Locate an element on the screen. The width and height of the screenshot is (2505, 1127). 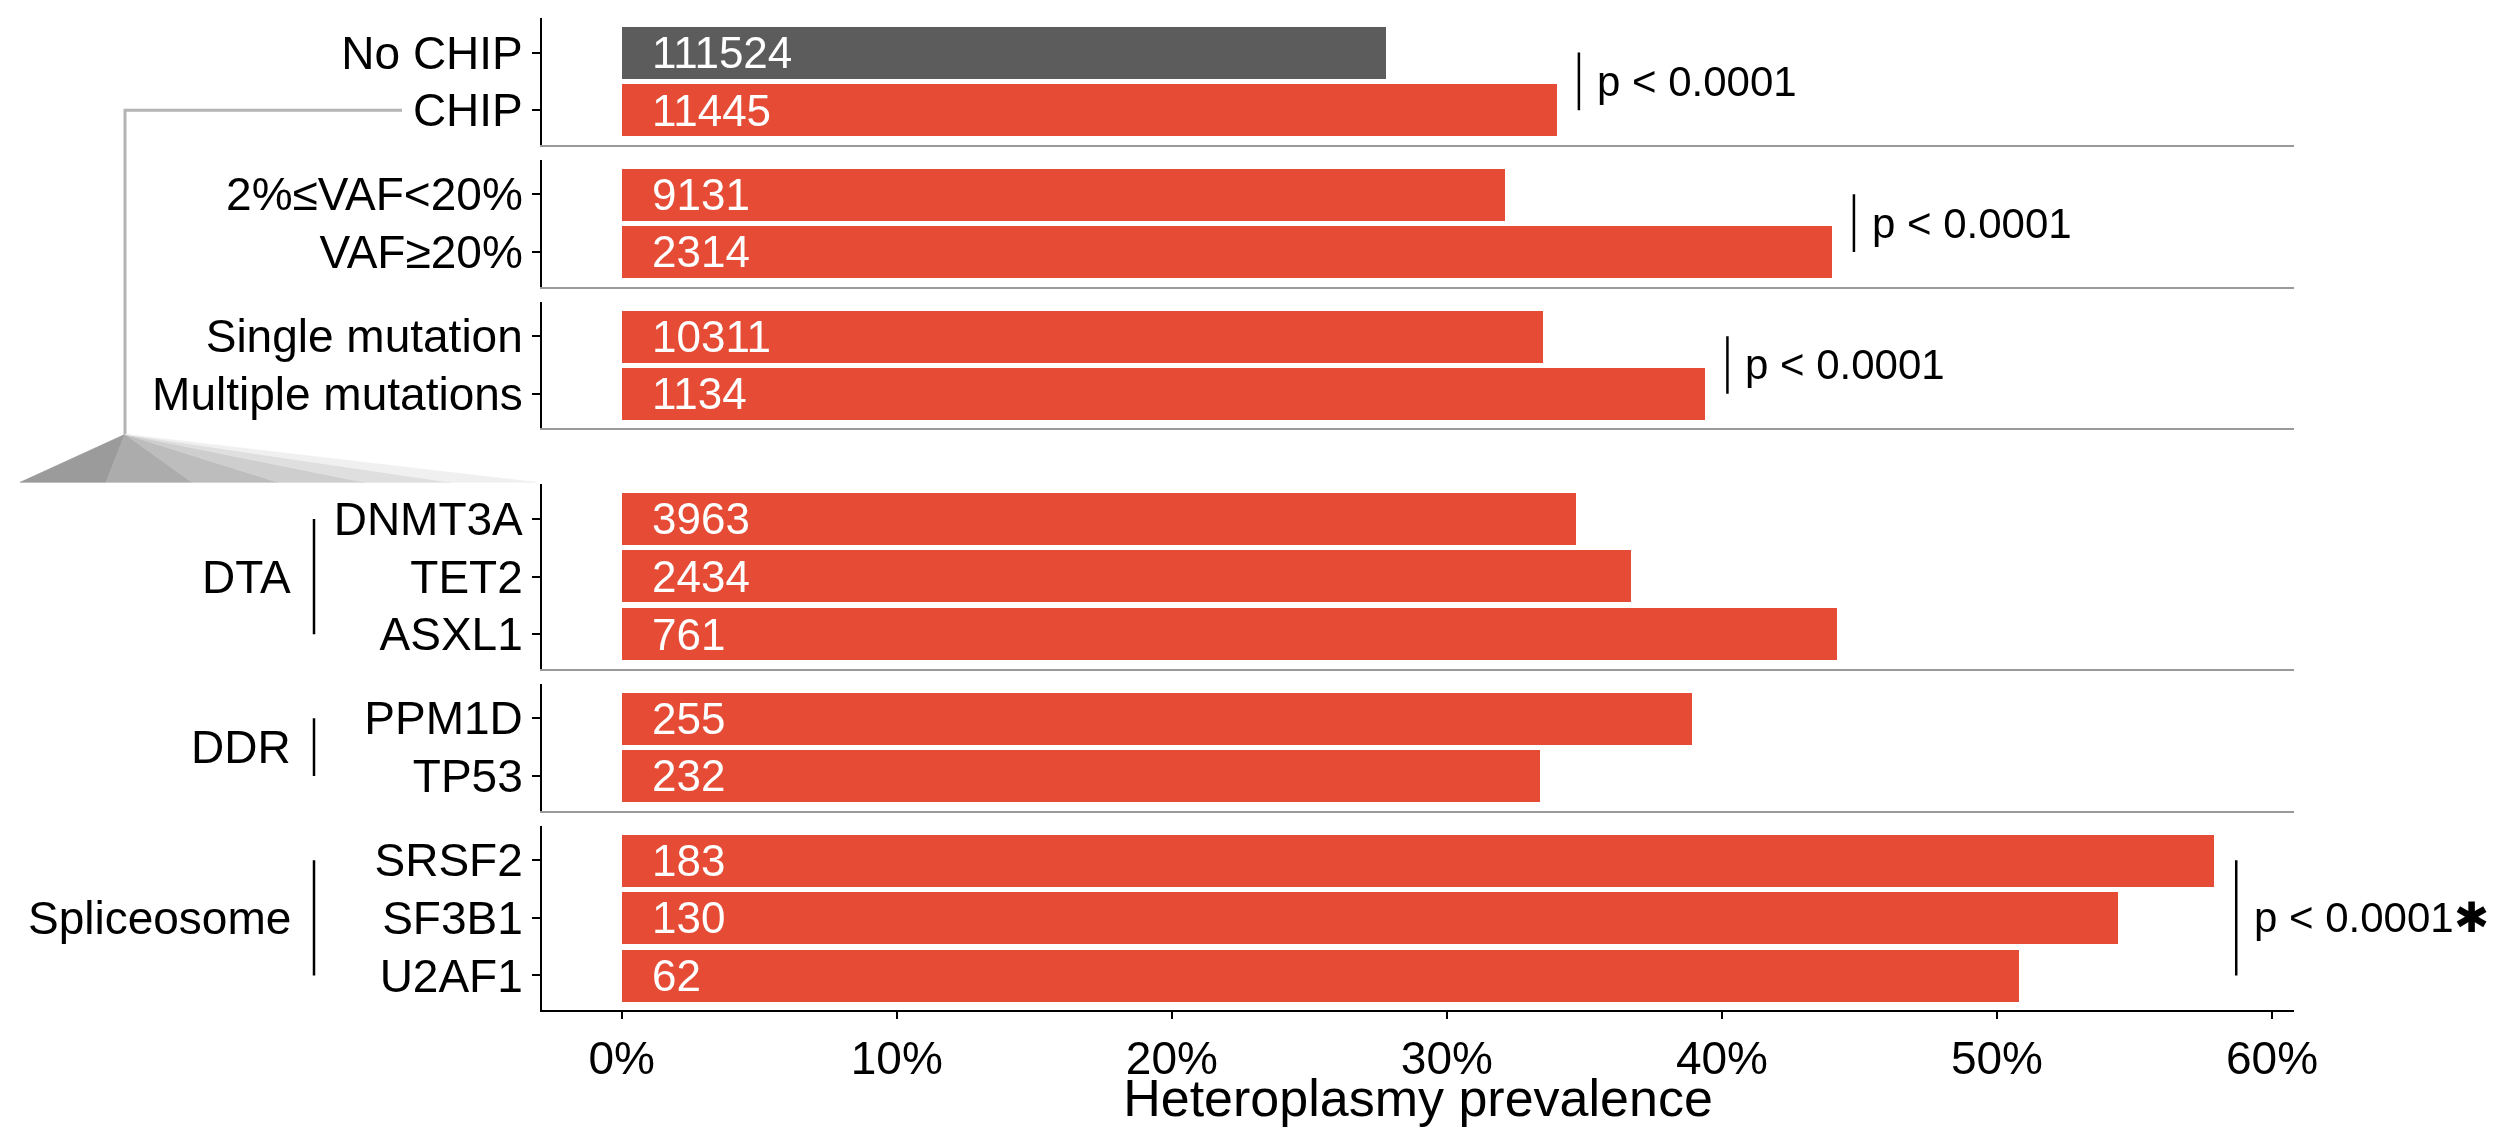
annotation: 62 is located at coordinates (676, 975).